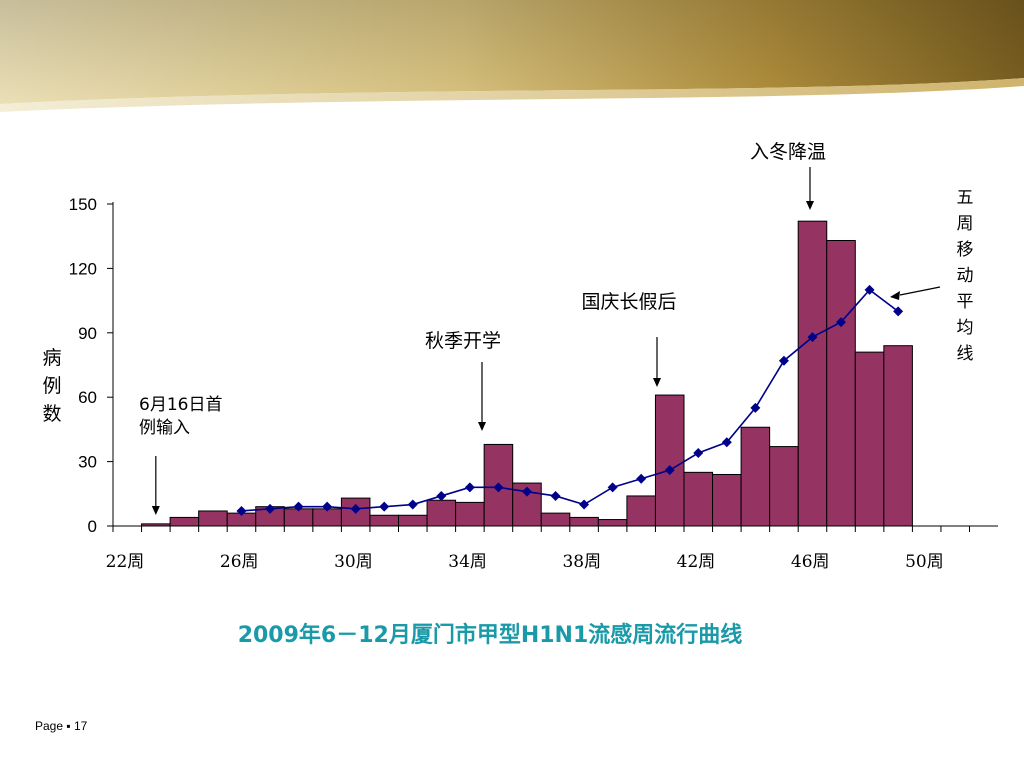  What do you see at coordinates (353, 562) in the screenshot?
I see `x-tick-label: 30周` at bounding box center [353, 562].